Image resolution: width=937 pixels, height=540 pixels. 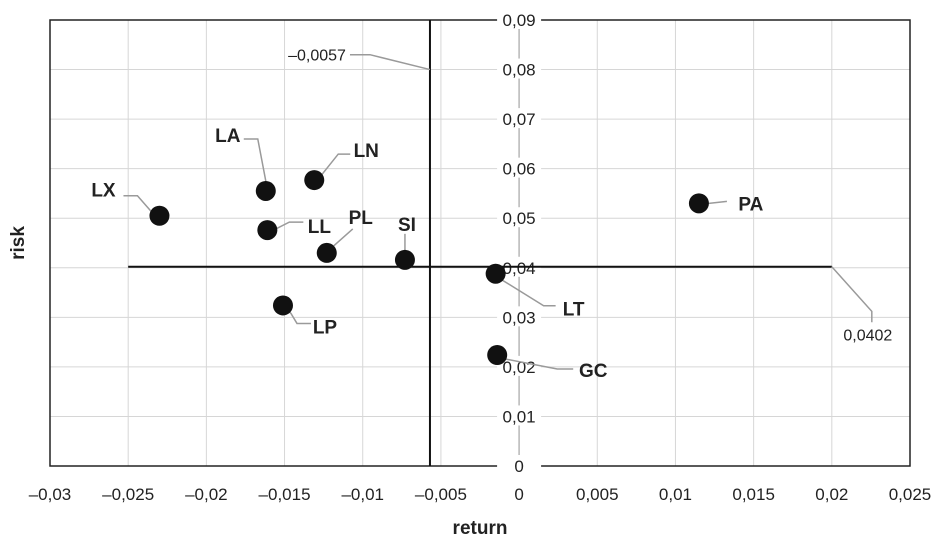 I want to click on vertical-reference-leader, so click(x=390, y=62).